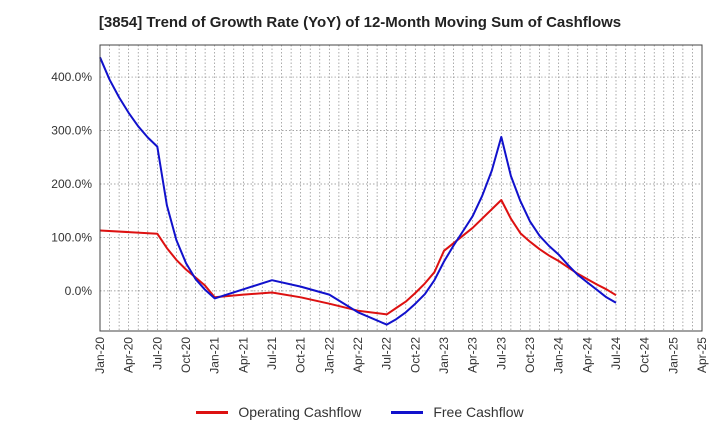  Describe the element at coordinates (212, 412) in the screenshot. I see `legend-swatch-operating-cashflow` at that location.